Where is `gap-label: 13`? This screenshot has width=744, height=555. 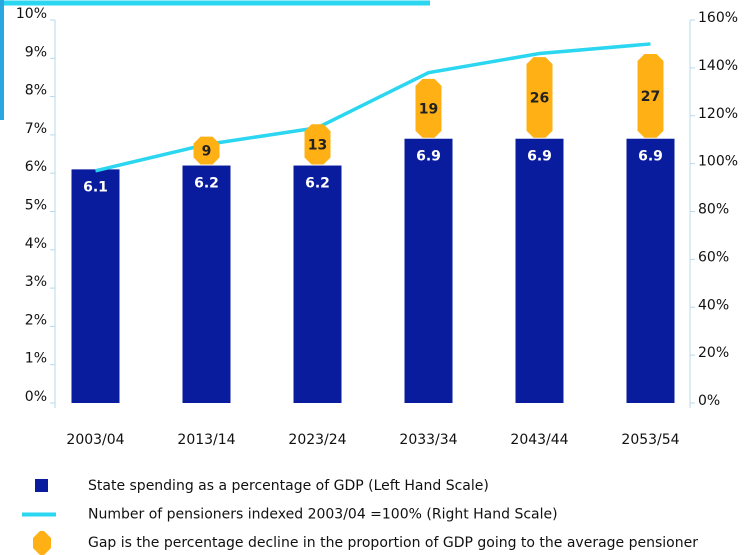 gap-label: 13 is located at coordinates (317, 145).